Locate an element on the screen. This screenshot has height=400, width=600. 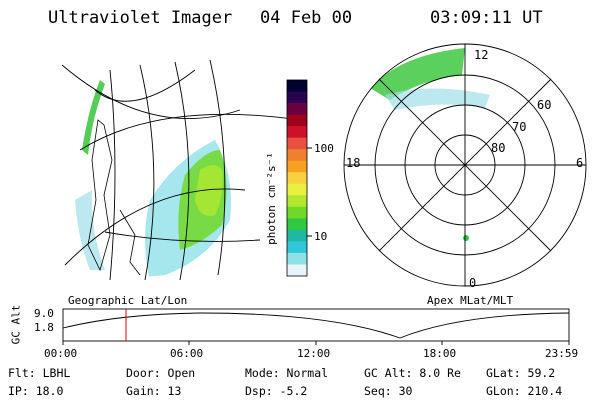
info-ip: IP: 18.0 is located at coordinates (36, 391).